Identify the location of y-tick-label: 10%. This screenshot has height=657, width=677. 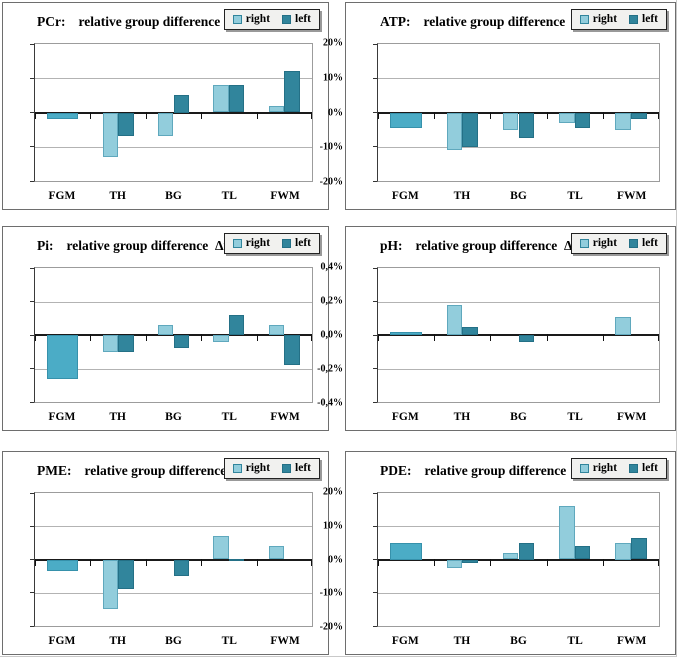
(333, 78).